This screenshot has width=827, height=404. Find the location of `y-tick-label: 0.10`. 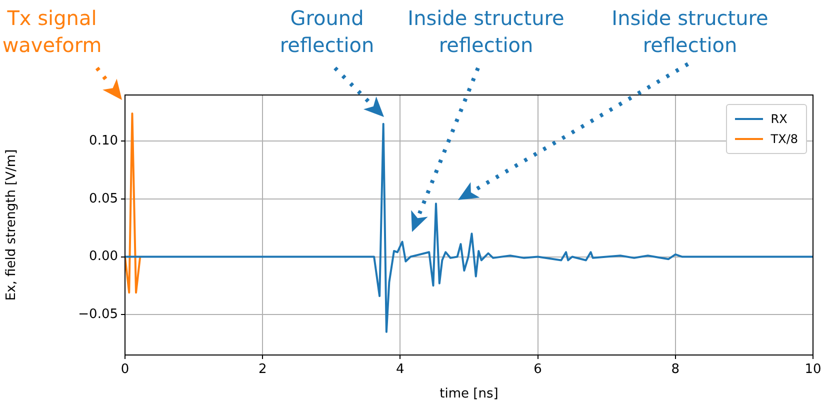

y-tick-label: 0.10 is located at coordinates (103, 141).